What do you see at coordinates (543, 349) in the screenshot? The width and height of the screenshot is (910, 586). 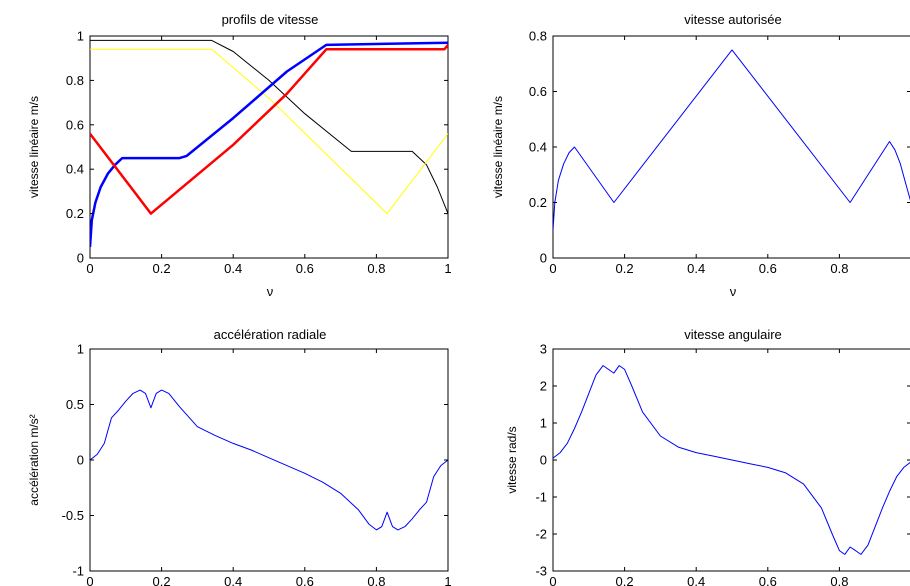 I see `y-tick-label: 3` at bounding box center [543, 349].